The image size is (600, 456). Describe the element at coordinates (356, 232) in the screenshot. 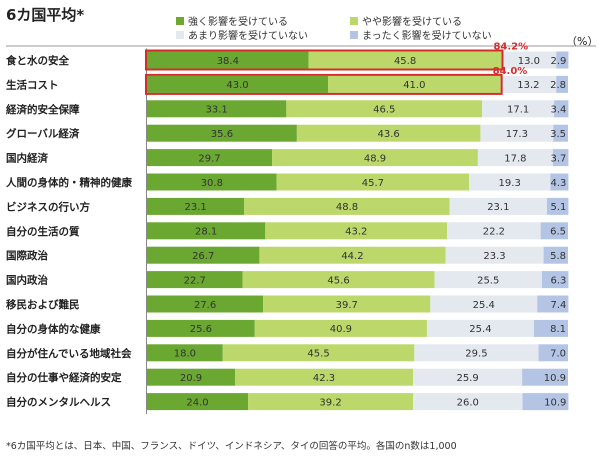

I see `data-label: 43.2` at that location.